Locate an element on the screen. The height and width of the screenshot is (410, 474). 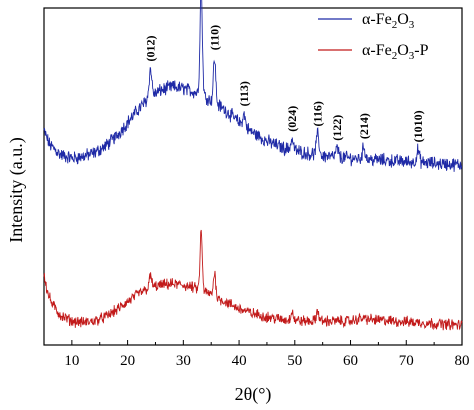
legend-entry-2: α-Fe2O3-P is located at coordinates (395, 52).